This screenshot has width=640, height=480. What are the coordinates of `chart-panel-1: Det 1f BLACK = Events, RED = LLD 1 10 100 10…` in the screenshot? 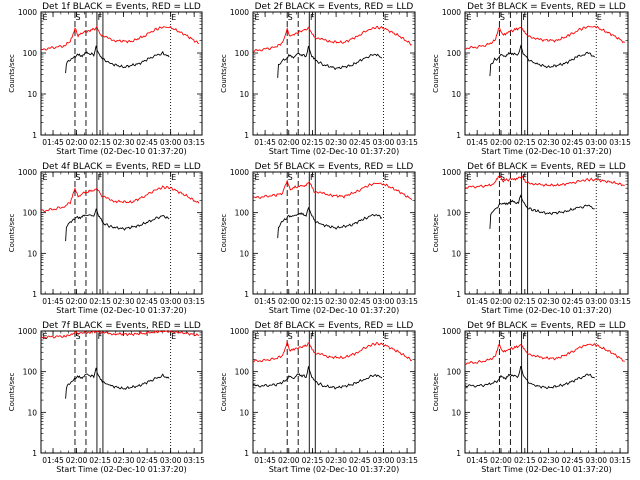 It's located at (106, 79).